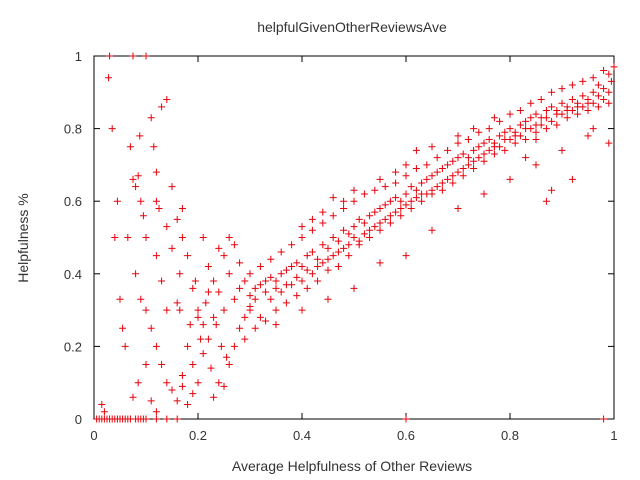  Describe the element at coordinates (78, 419) in the screenshot. I see `y-tick-label: 0` at that location.